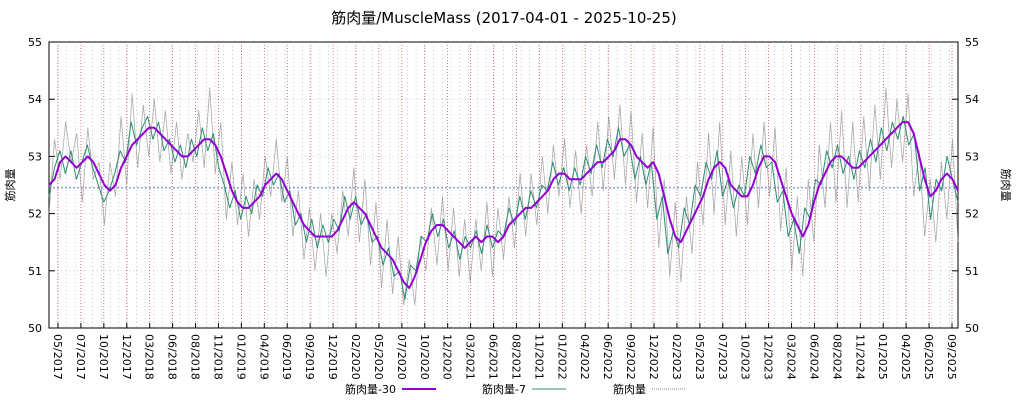 The height and width of the screenshot is (400, 1024). What do you see at coordinates (35, 328) in the screenshot?
I see `y-tick-label-left: 50` at bounding box center [35, 328].